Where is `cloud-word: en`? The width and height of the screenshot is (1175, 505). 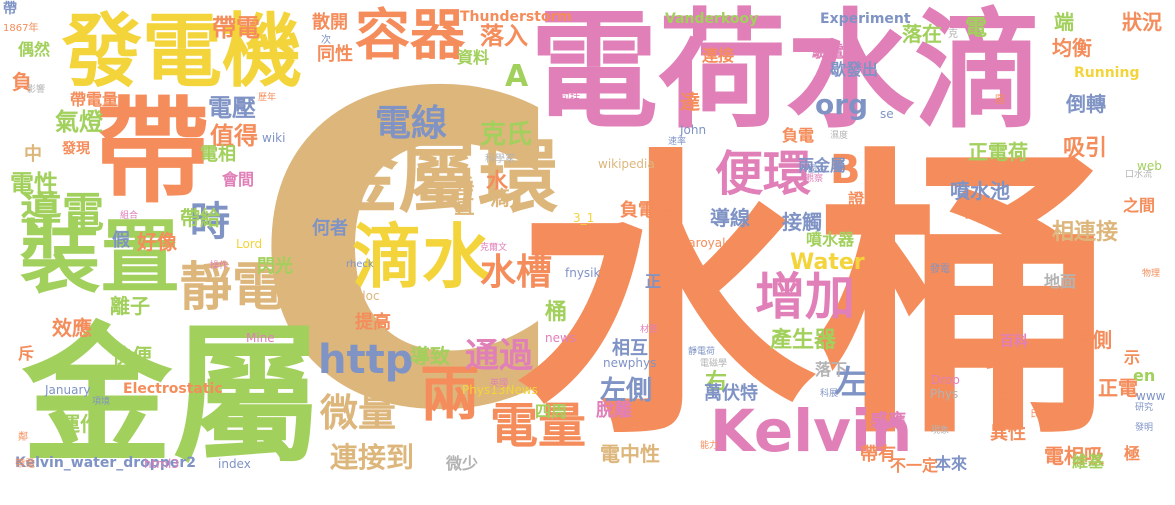 cloud-word: en is located at coordinates (1144, 375).